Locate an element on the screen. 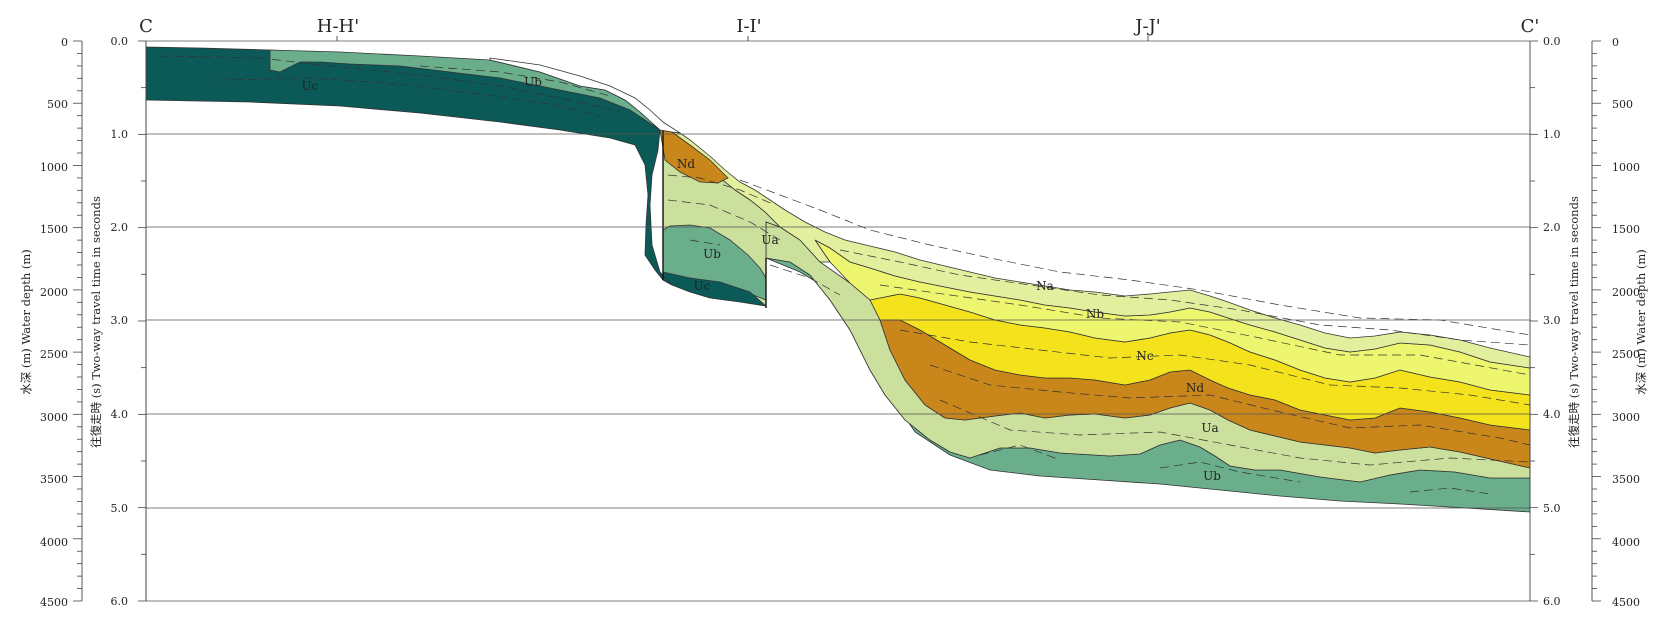 The height and width of the screenshot is (626, 1663). section-label-c-prime: C' is located at coordinates (1530, 26).